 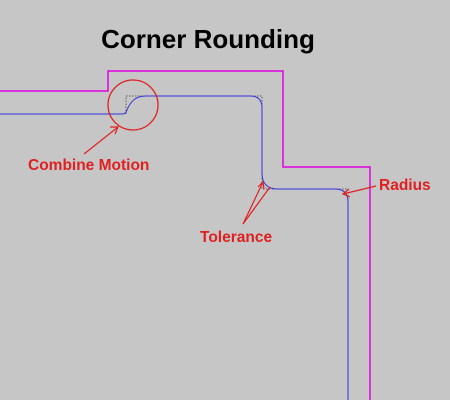 What do you see at coordinates (208, 39) in the screenshot?
I see `diagram-title: Corner Rounding` at bounding box center [208, 39].